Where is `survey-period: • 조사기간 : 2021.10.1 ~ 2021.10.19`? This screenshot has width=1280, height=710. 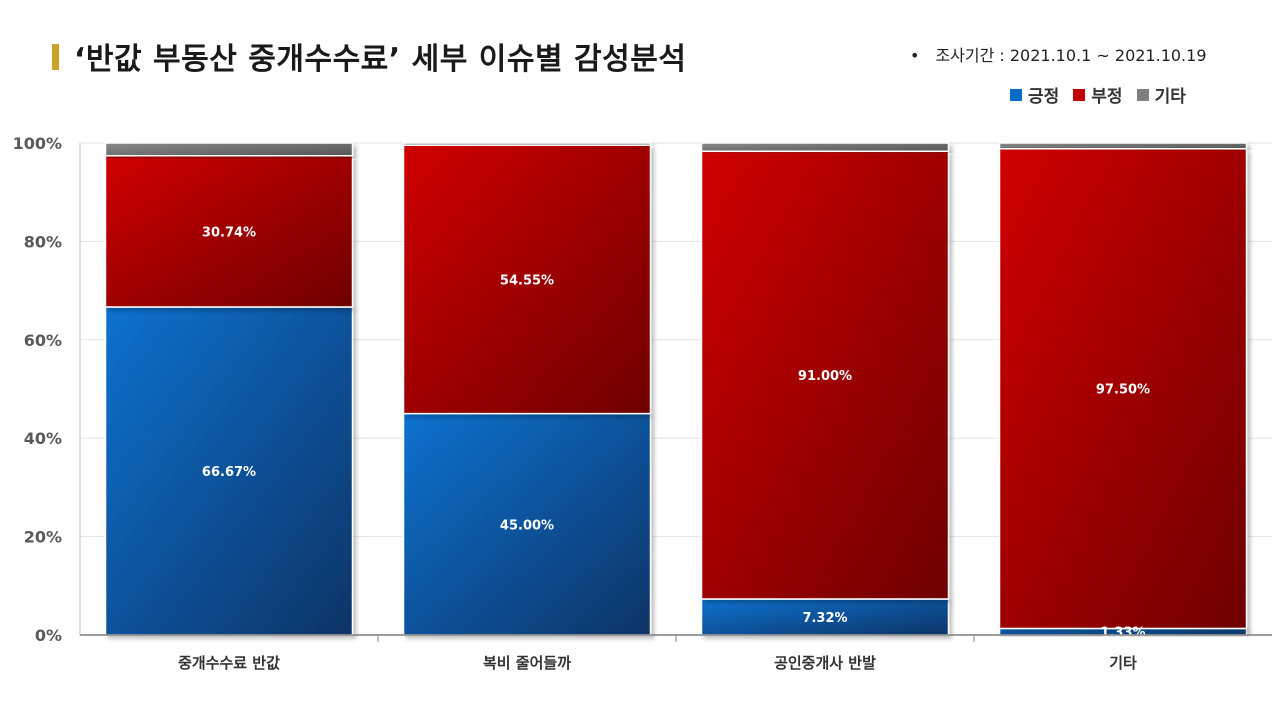
survey-period: • 조사기간 : 2021.10.1 ~ 2021.10.19 is located at coordinates (1058, 54).